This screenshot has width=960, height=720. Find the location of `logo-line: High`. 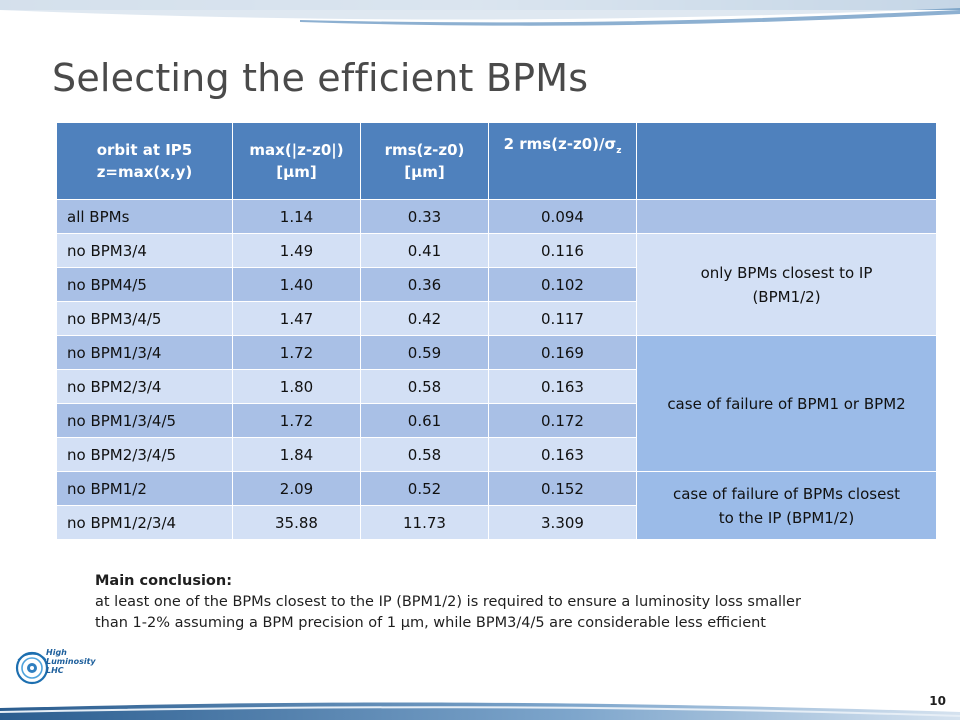

logo-line: High is located at coordinates (56, 652).